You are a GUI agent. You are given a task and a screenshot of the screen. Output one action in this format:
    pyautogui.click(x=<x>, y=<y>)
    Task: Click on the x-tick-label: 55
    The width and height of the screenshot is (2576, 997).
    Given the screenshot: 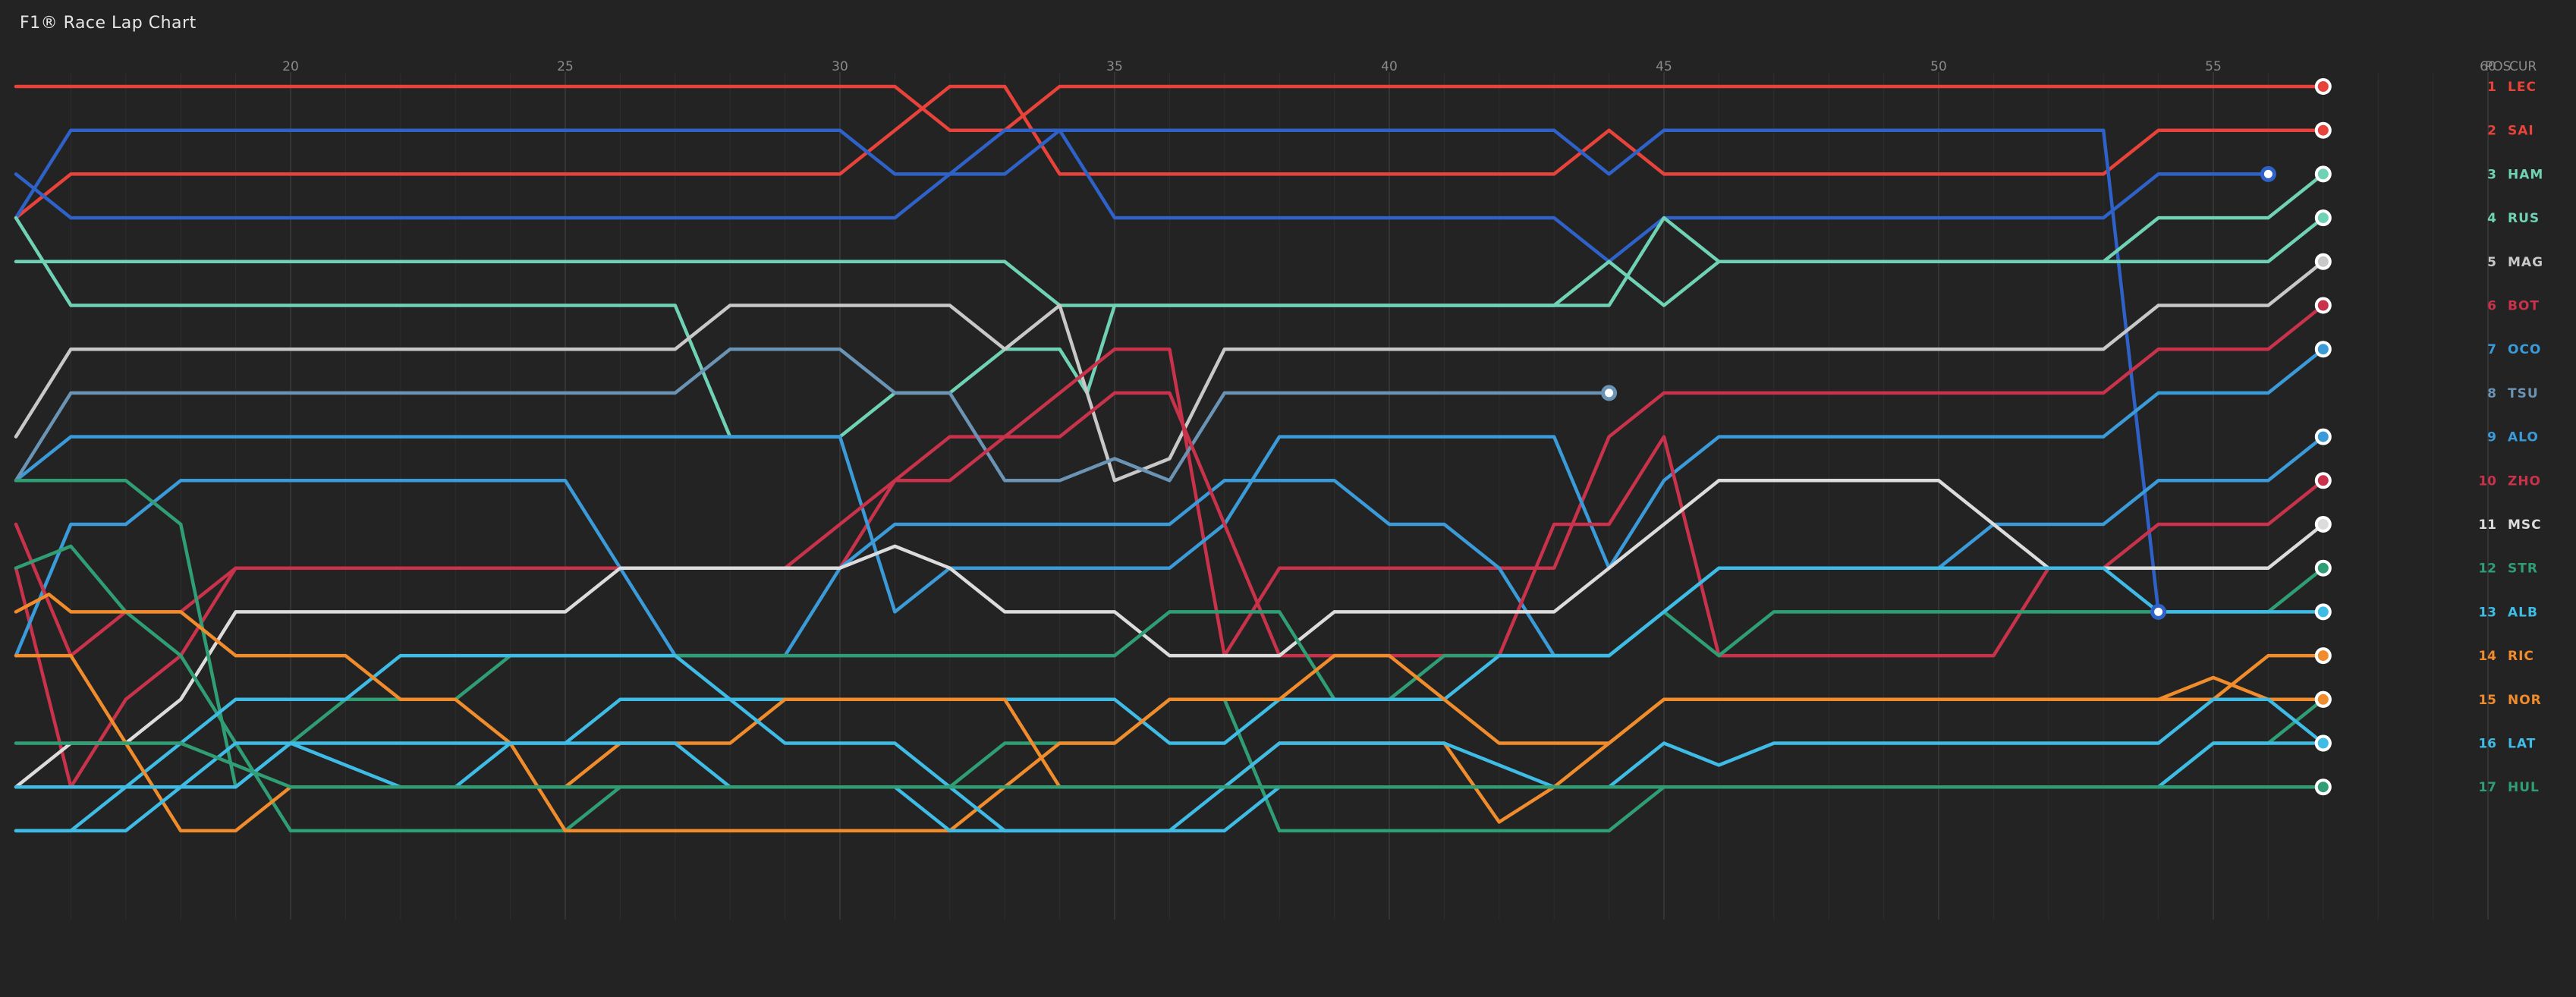 What is the action you would take?
    pyautogui.click(x=2213, y=66)
    